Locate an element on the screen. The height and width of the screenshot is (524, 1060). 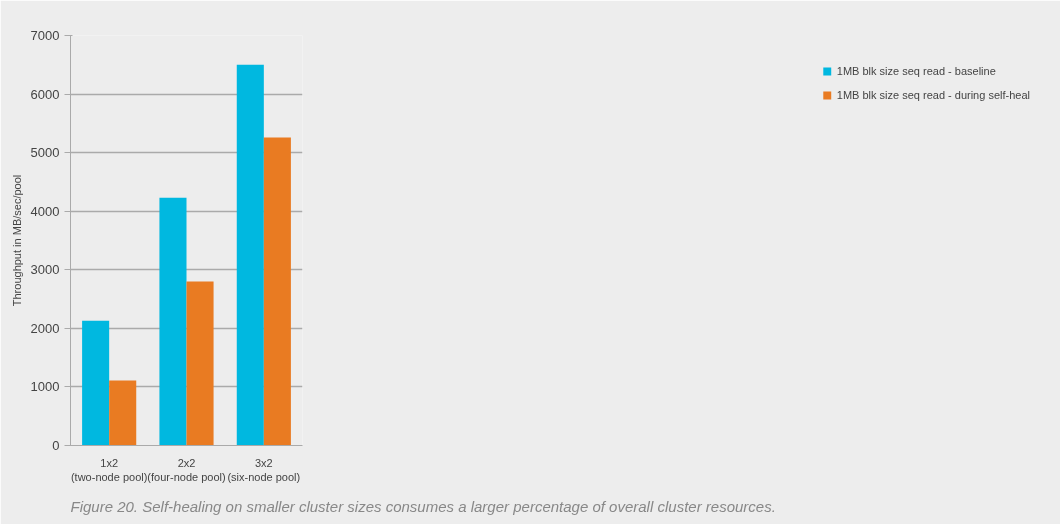
y-tick-label: 0 is located at coordinates (56, 445).